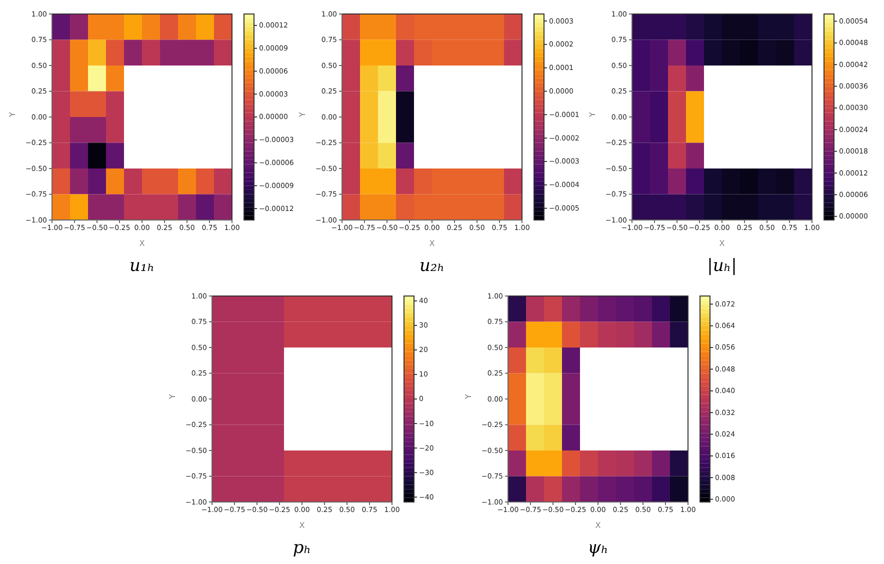 The height and width of the screenshot is (564, 884). Describe the element at coordinates (142, 266) in the screenshot. I see `text: u₁ₕ` at that location.